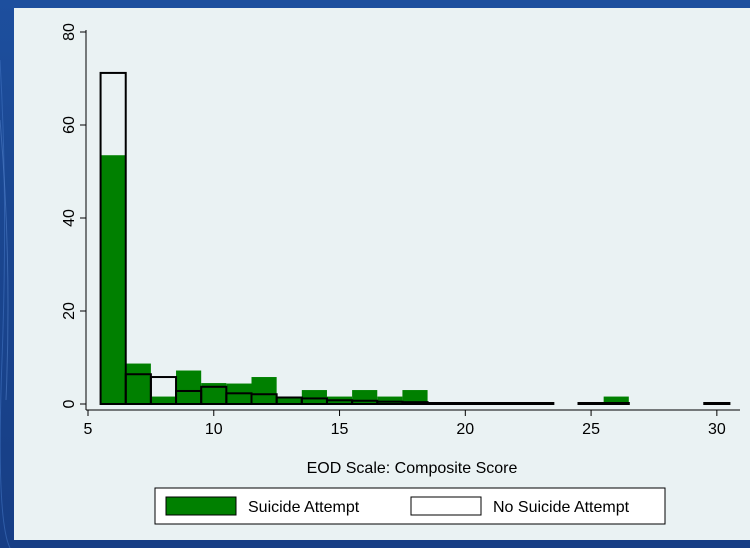 The image size is (750, 548). Describe the element at coordinates (69, 32) in the screenshot. I see `y-tick-label: 80` at that location.